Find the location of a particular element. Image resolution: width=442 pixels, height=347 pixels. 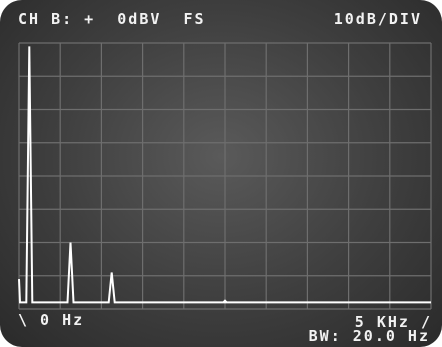

noise-artifact is located at coordinates (225, 301).